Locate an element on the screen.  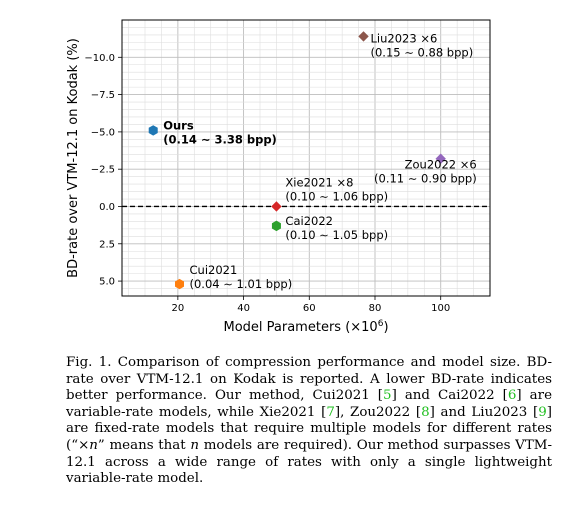
point-label-name: Cai2022 is located at coordinates (309, 221).